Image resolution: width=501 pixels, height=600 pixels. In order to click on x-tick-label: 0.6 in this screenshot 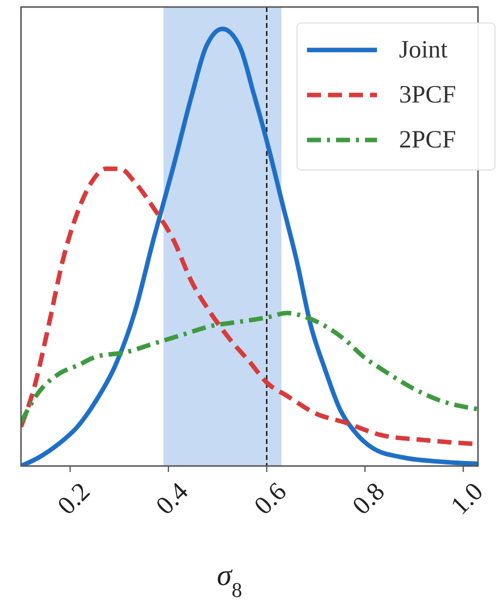, I will do `click(270, 498)`.